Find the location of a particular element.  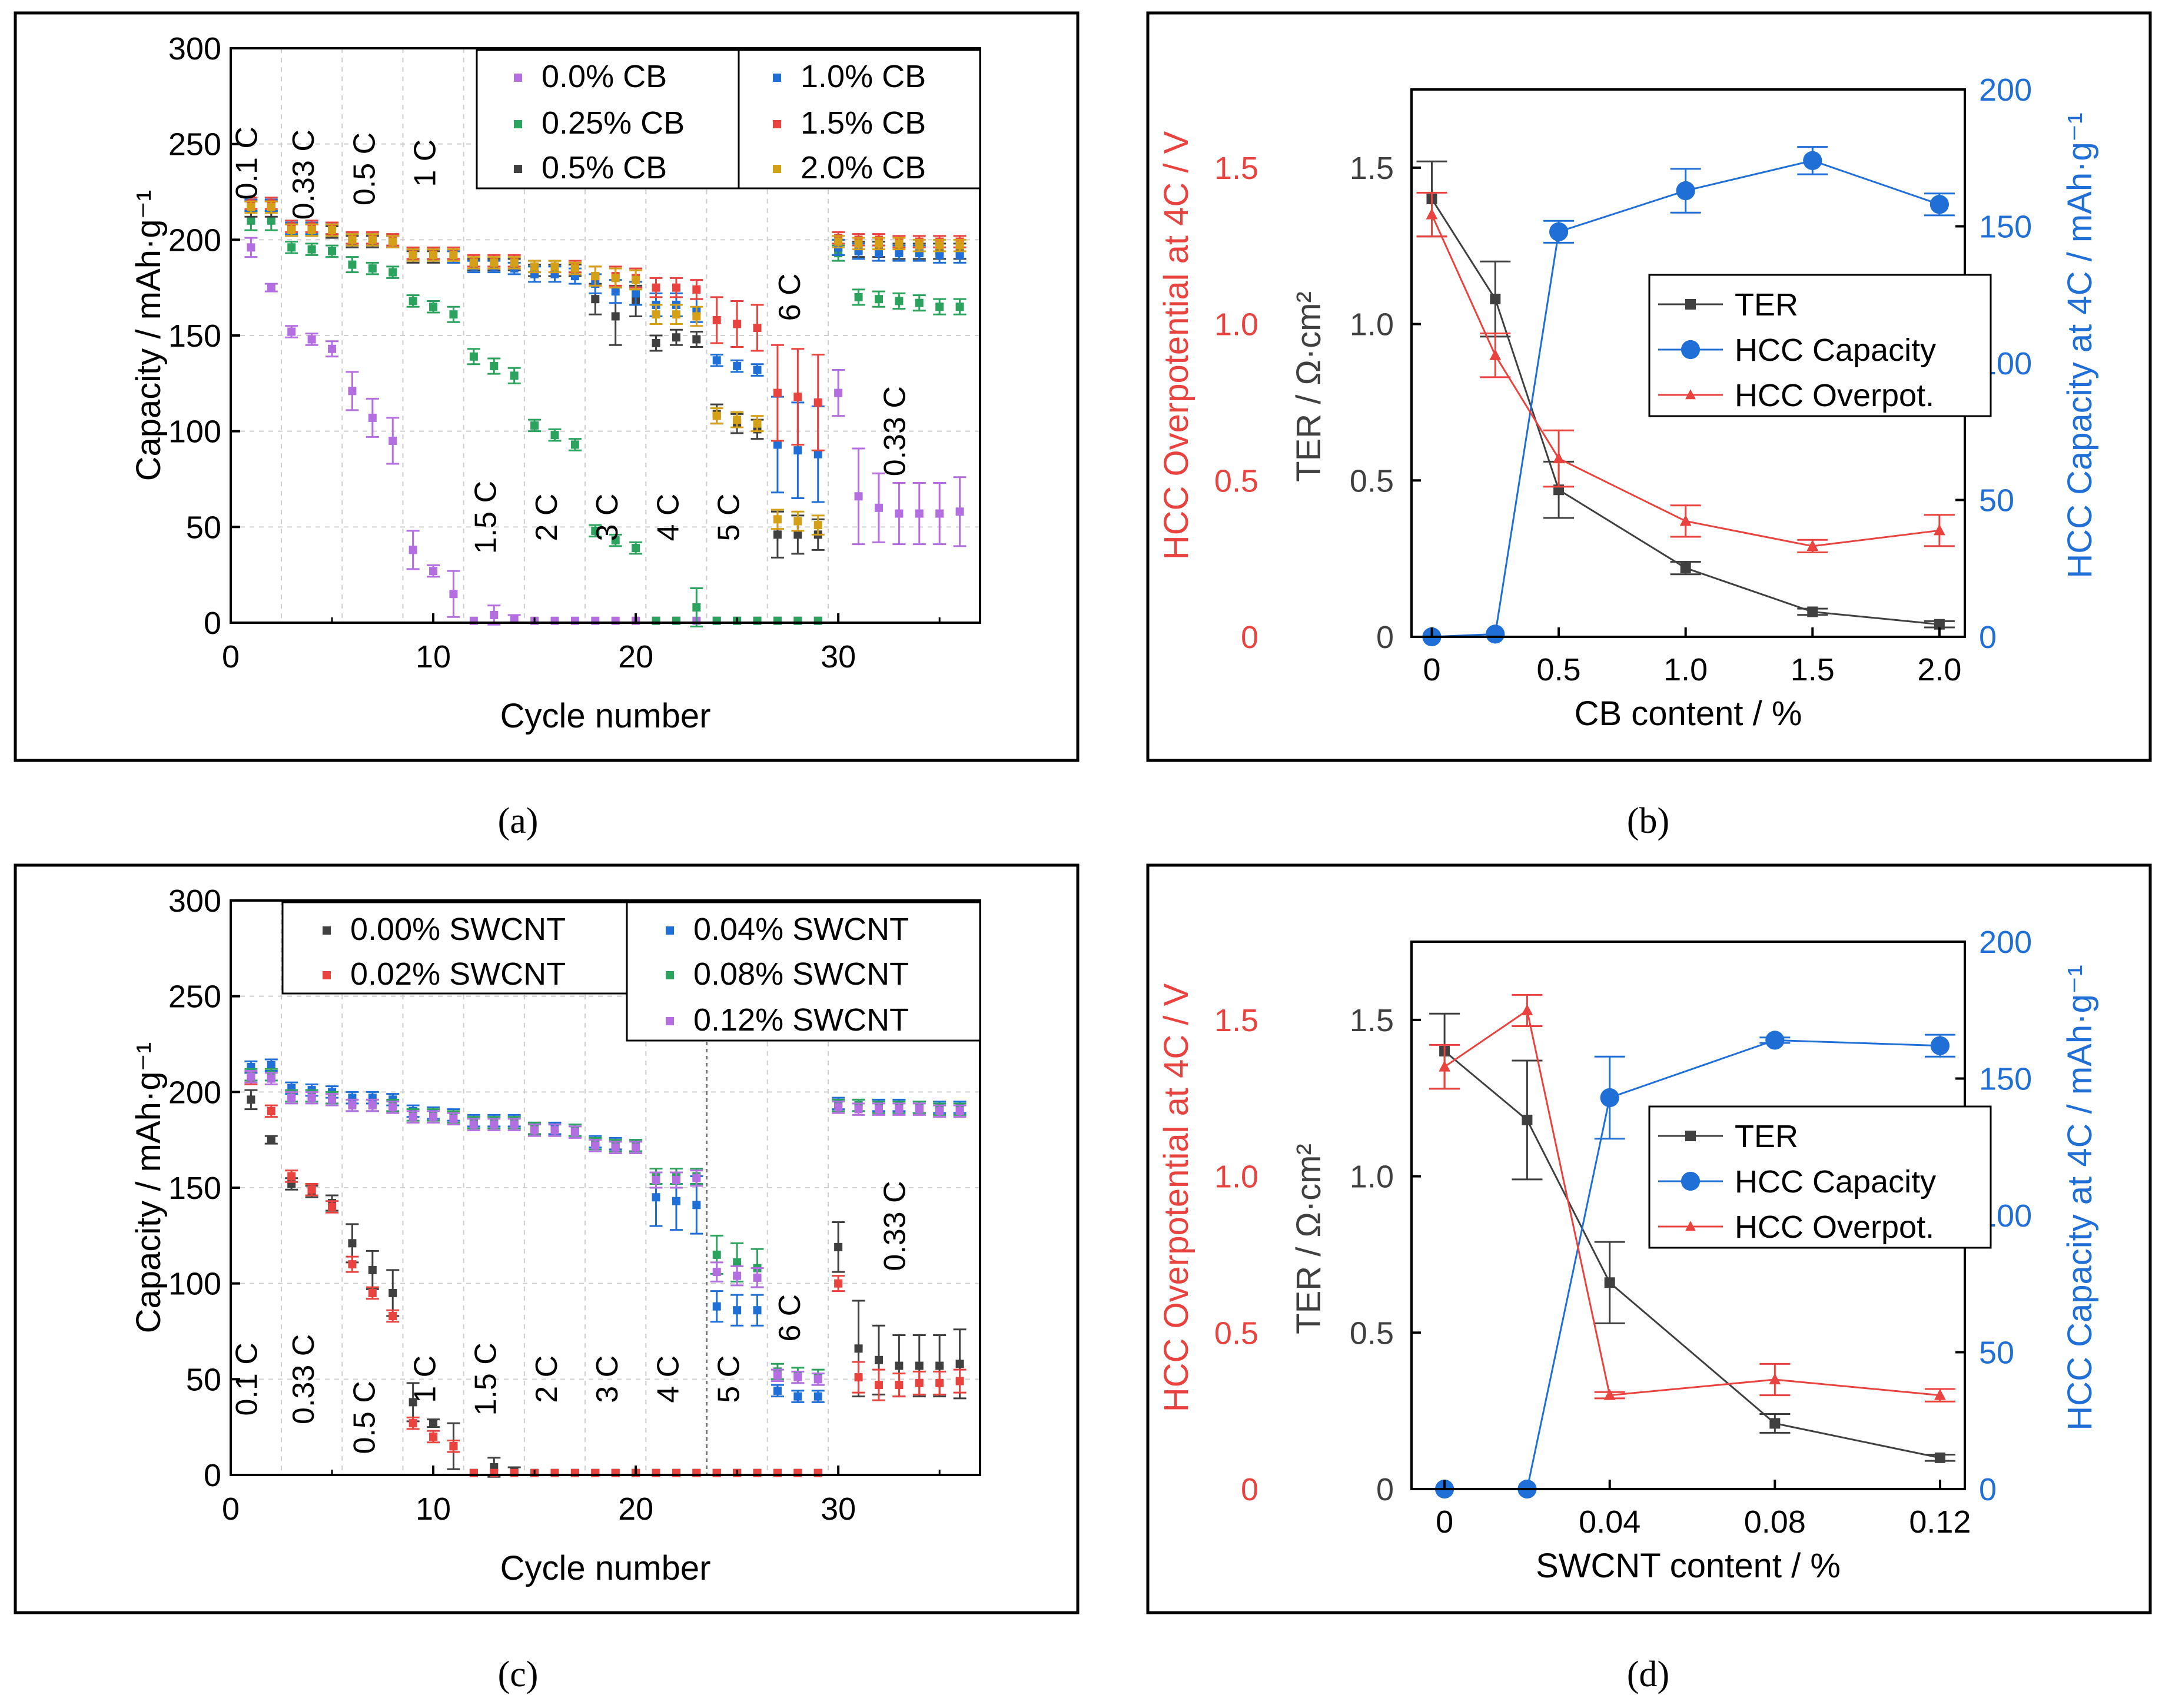

chart-a-rate-label: 0.33 C is located at coordinates (895, 431).